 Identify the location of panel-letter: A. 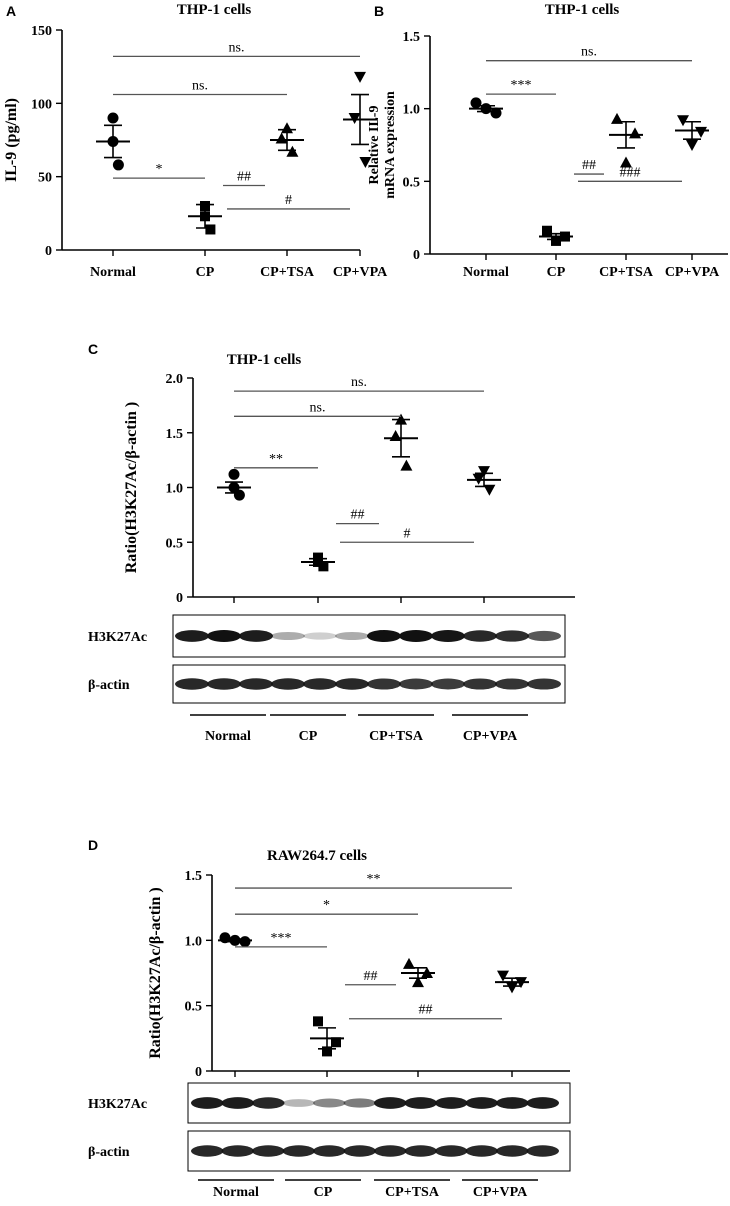
(11, 11).